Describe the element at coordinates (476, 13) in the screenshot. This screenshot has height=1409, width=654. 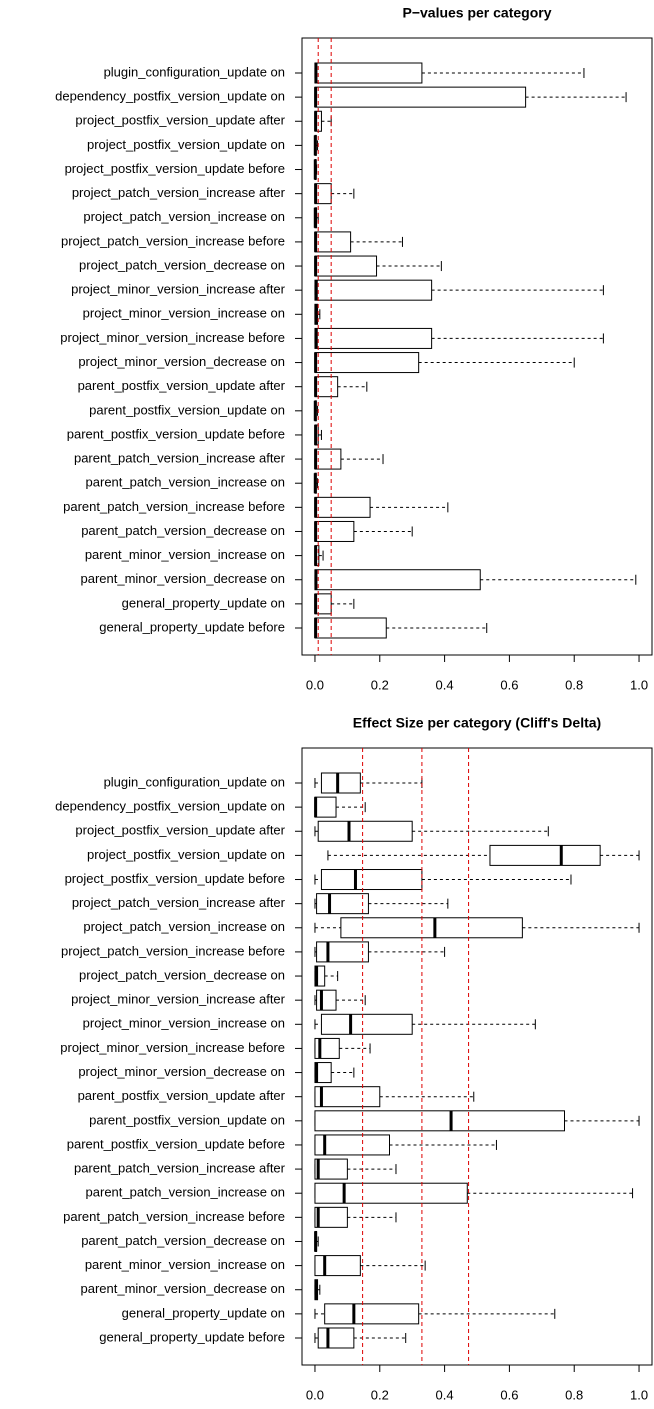
I see `chart-title: P−values per category` at that location.